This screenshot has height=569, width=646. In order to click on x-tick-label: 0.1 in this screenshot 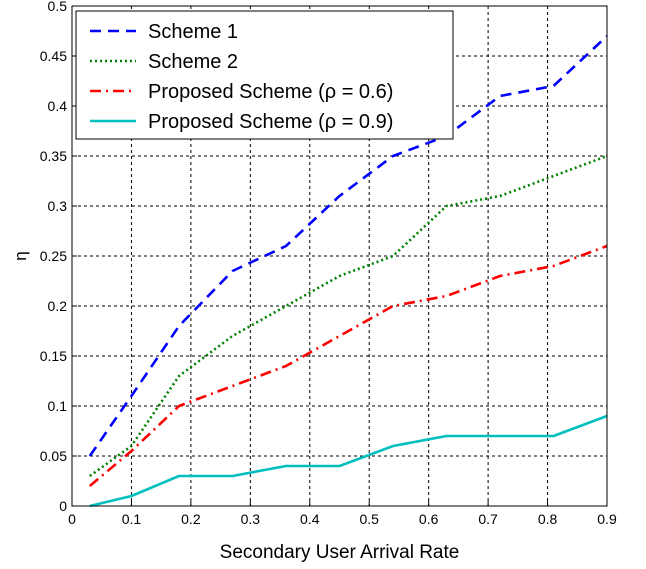, I will do `click(132, 519)`.